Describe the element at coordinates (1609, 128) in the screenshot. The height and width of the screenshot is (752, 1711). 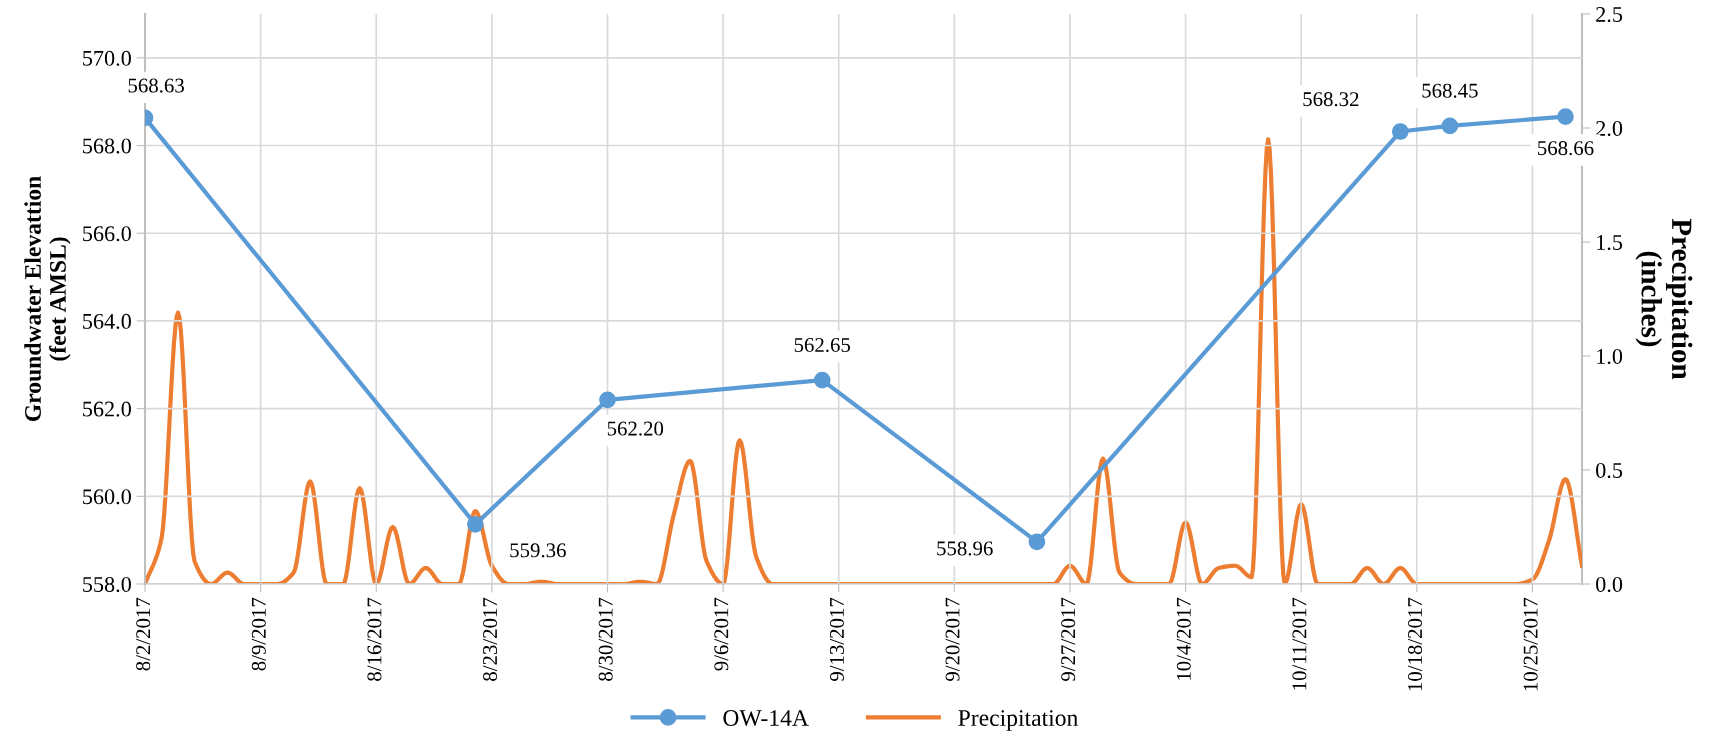
I see `y2-tick-label: 2.0` at that location.